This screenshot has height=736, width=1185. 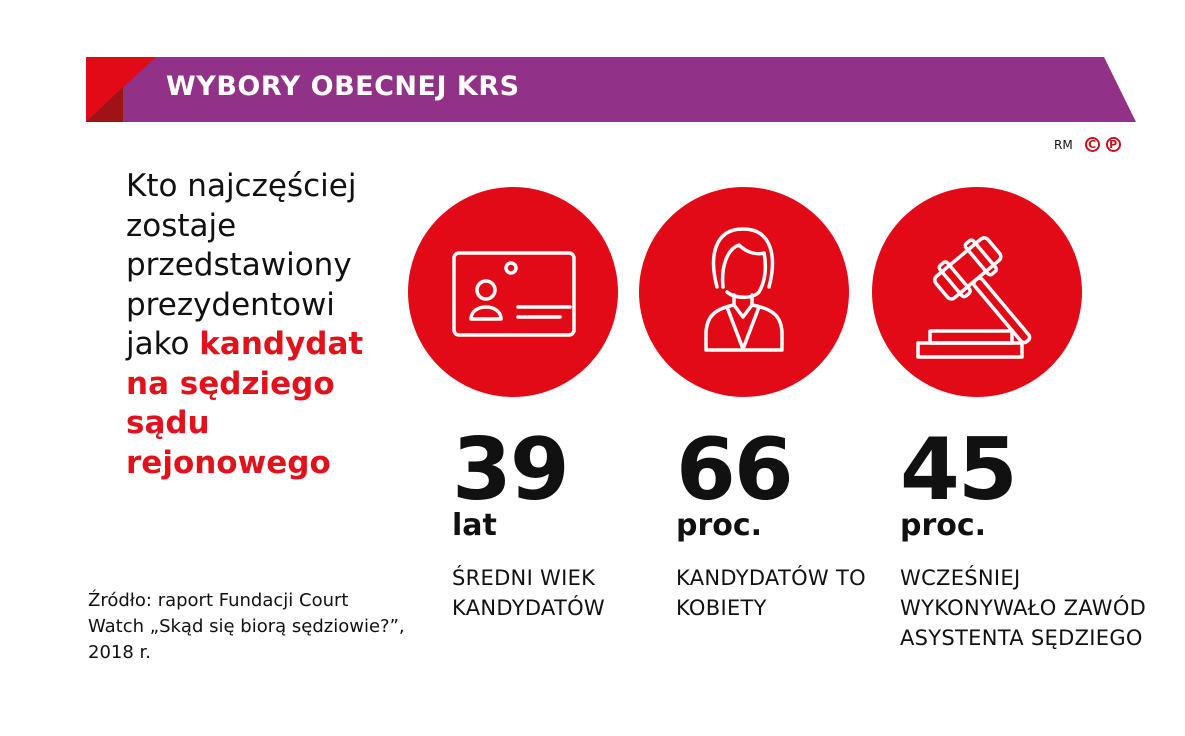 I want to click on stat-circle-age, so click(x=513, y=292).